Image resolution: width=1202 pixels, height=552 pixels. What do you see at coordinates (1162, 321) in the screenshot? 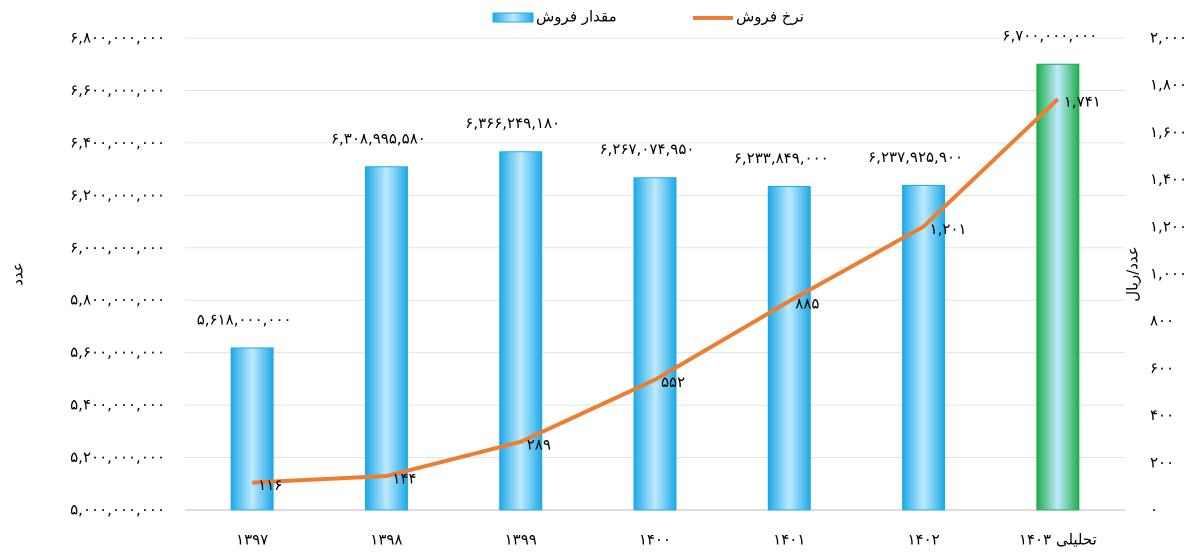
I see `y2-tick-label: ۸۰۰` at bounding box center [1162, 321].